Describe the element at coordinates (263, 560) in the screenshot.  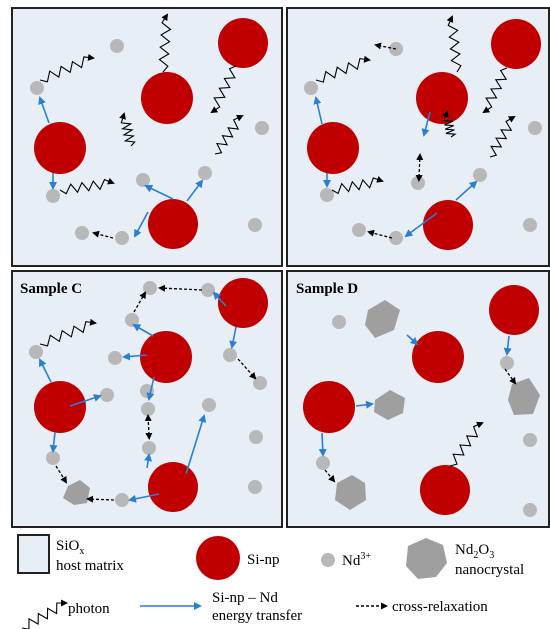
I see `legend-sinp-label: Si-np` at that location.